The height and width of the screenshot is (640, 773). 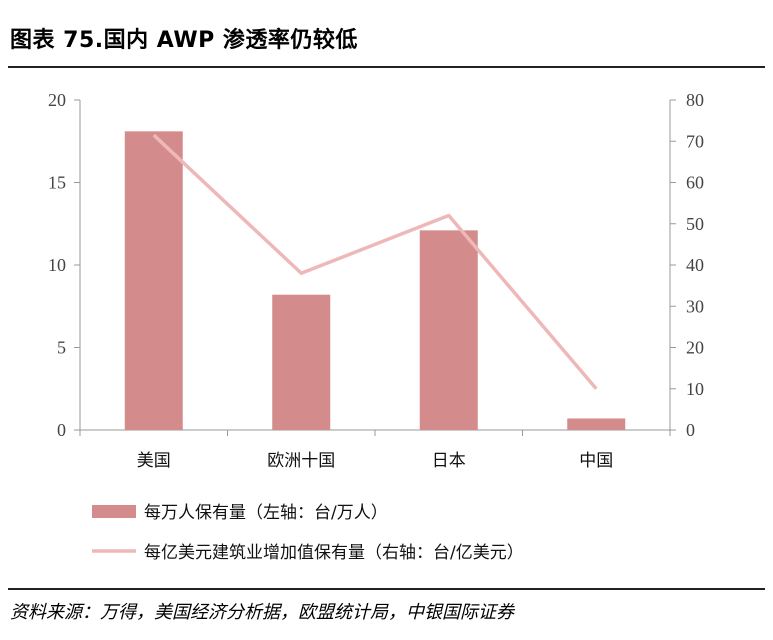 I want to click on category-label: 欧洲十国, so click(x=301, y=461).